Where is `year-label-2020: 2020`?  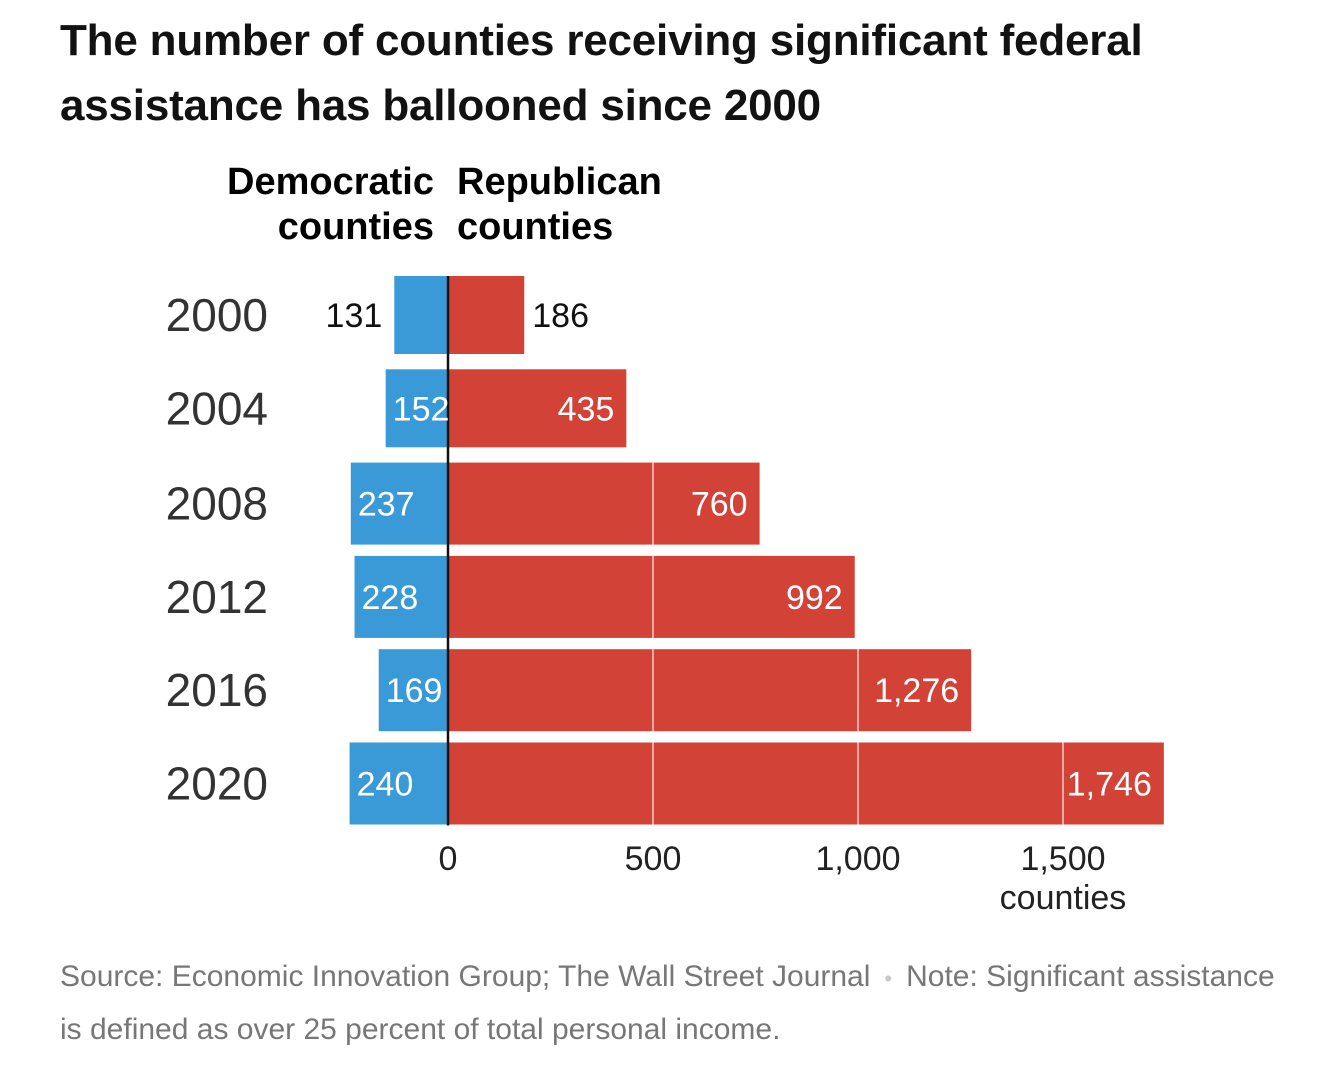 year-label-2020: 2020 is located at coordinates (217, 784).